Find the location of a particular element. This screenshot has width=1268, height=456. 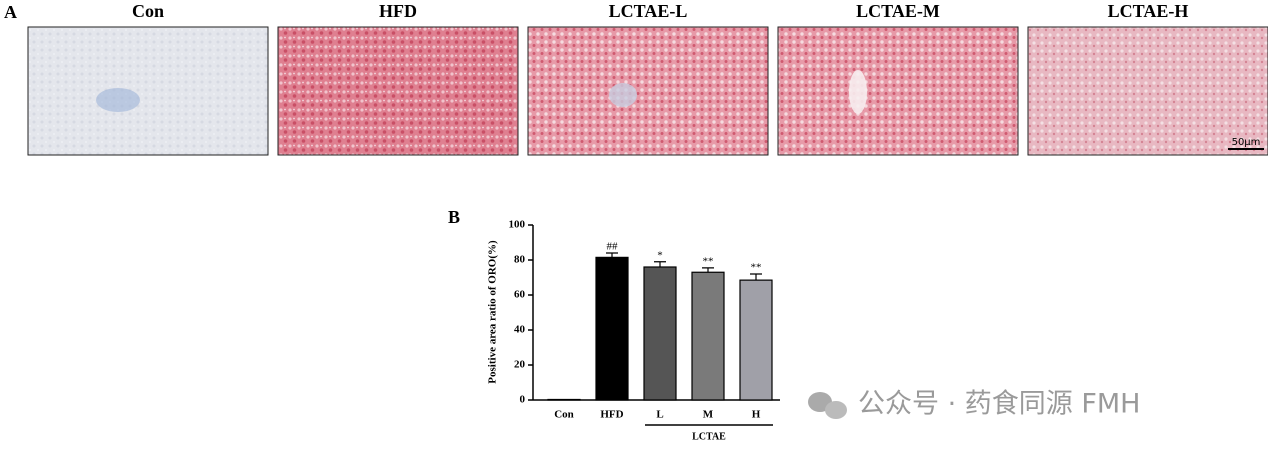

watermark: 公众号 · 药食同源 FMH is located at coordinates (999, 404).